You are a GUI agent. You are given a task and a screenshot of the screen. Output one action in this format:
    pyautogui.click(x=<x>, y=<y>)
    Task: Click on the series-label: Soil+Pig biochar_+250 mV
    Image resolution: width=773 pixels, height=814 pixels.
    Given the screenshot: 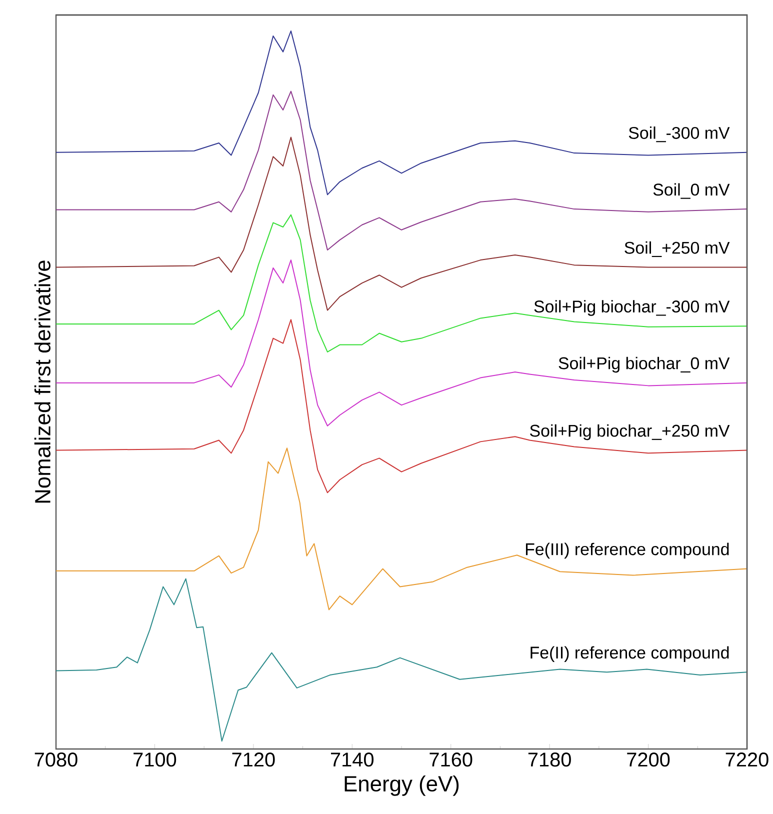 What is the action you would take?
    pyautogui.click(x=630, y=432)
    